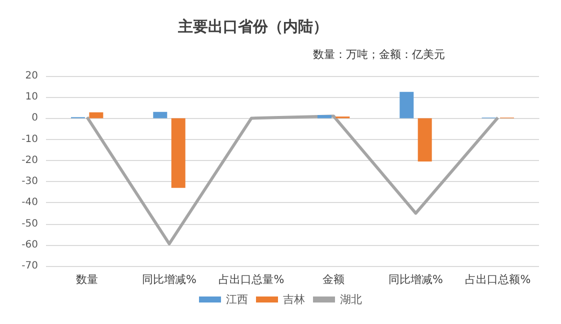 The width and height of the screenshot is (561, 324). I want to click on legend-label: 湖北, so click(351, 299).